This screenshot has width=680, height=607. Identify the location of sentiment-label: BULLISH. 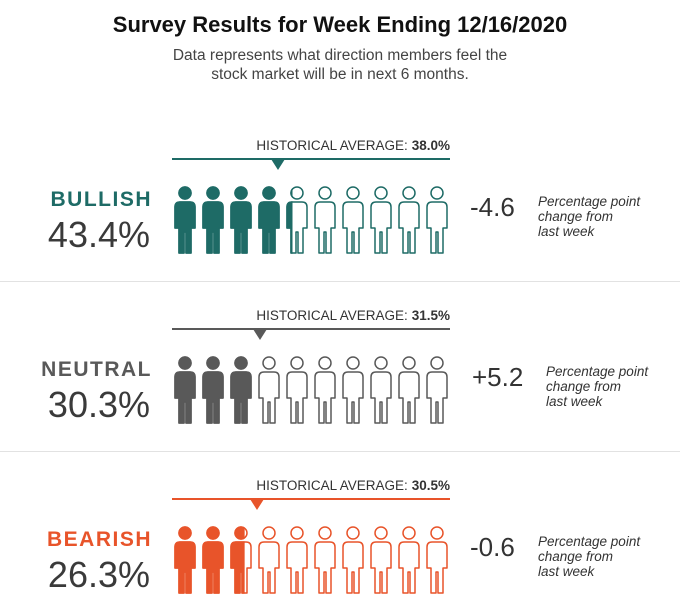
(101, 199).